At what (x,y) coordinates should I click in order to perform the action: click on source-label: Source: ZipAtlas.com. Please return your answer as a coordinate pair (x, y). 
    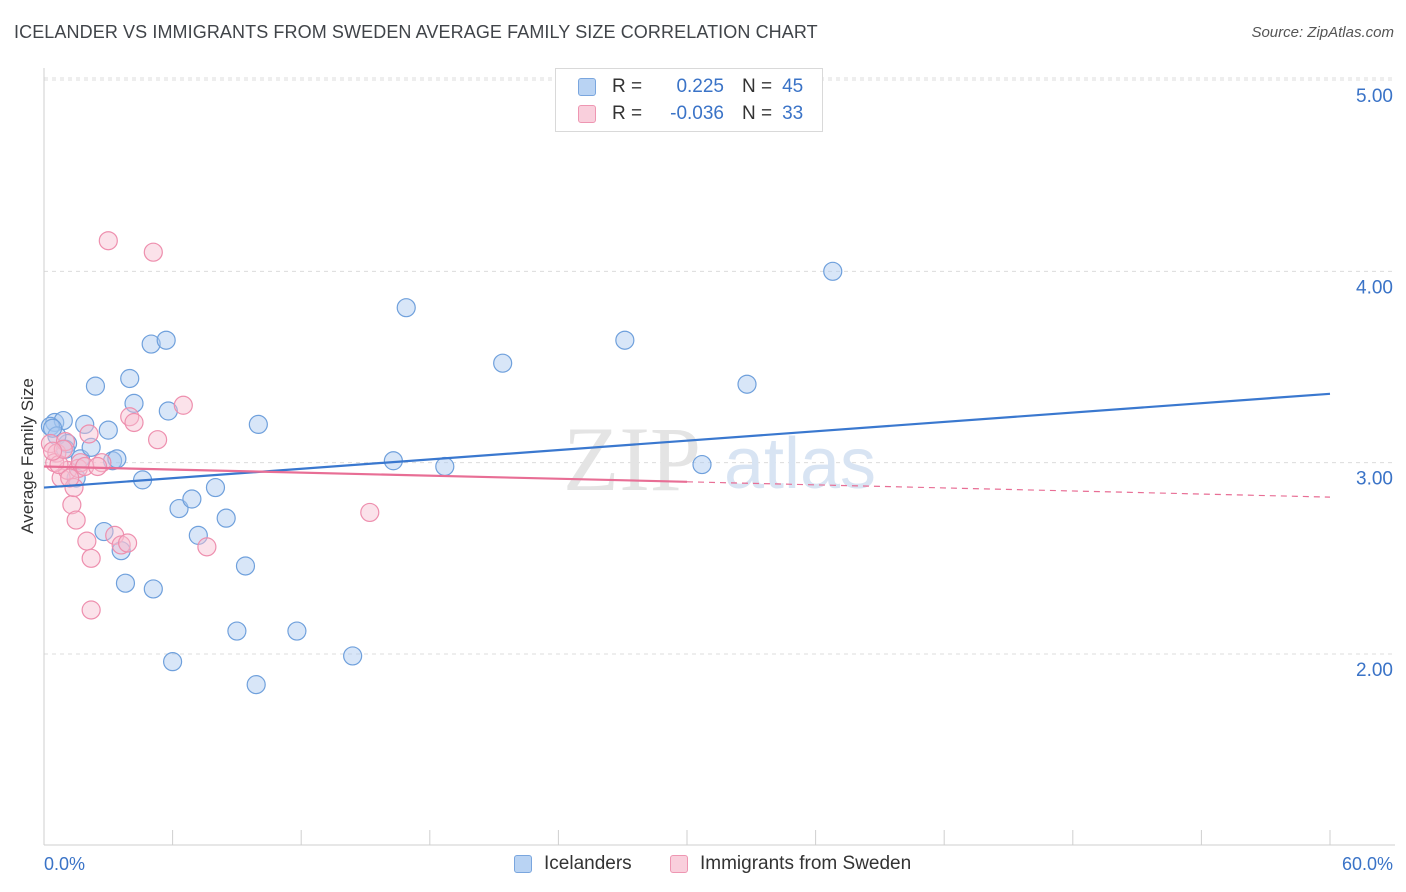
    Looking at the image, I should click on (1322, 32).